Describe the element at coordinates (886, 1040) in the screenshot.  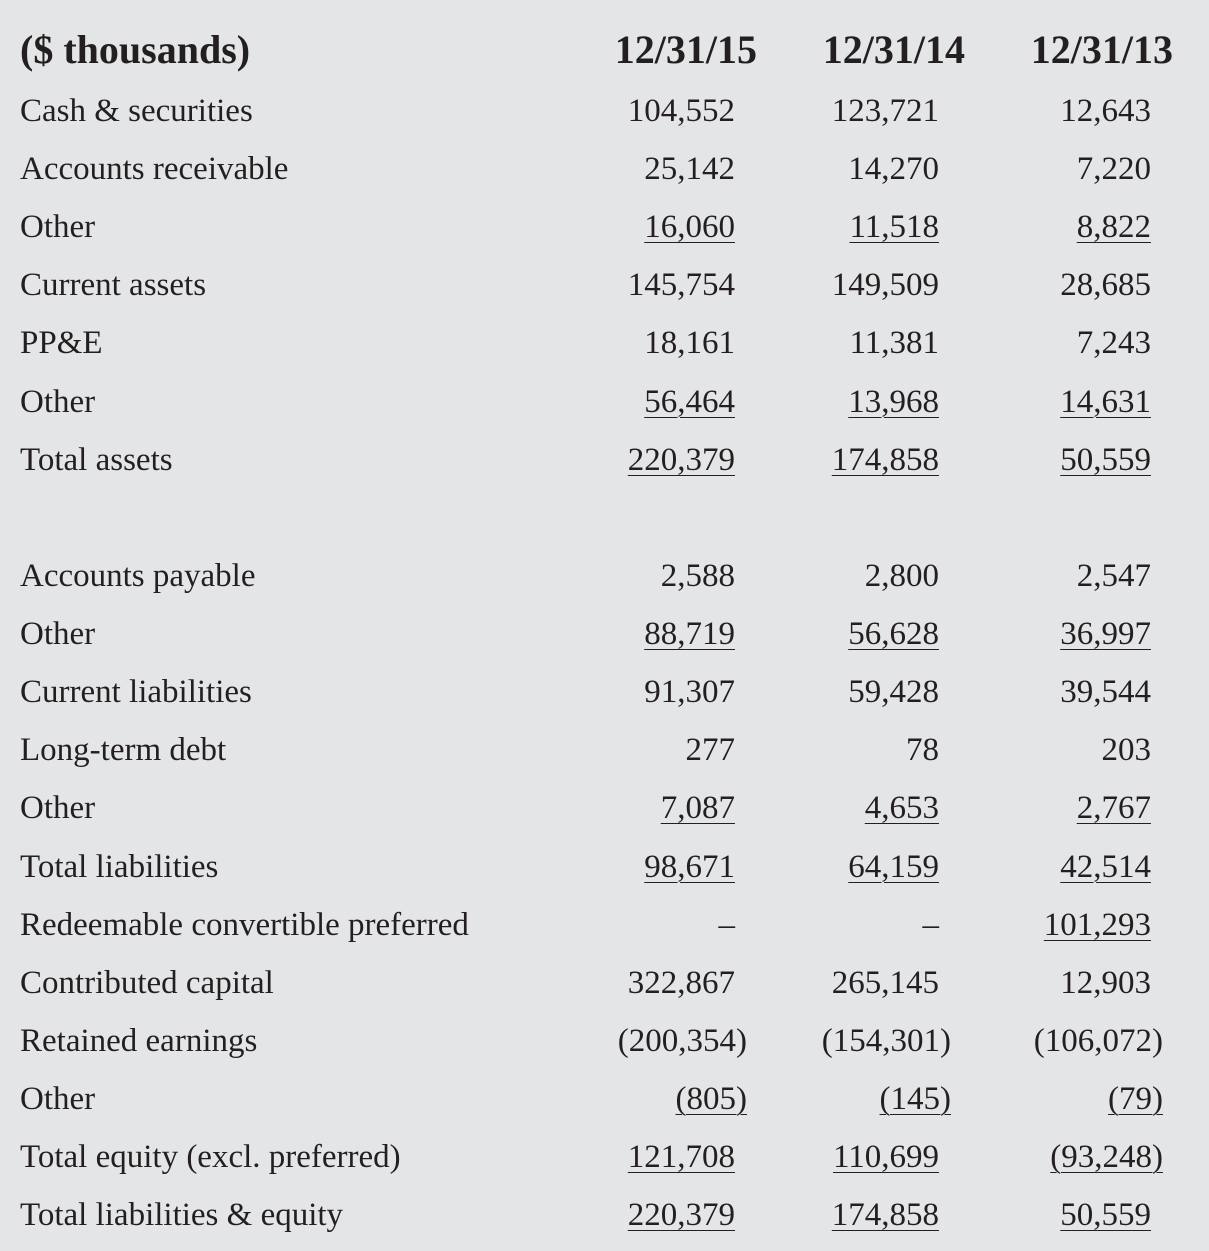
I see `cell-2014: (154,301)` at that location.